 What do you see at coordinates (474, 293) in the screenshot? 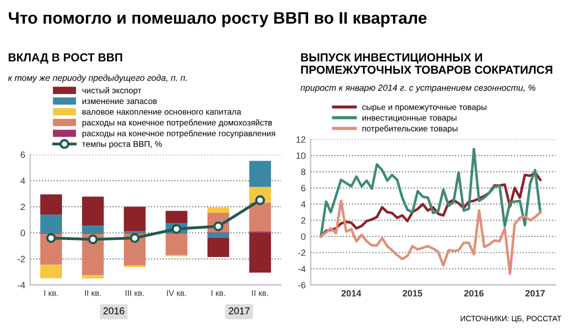
I see `x-tick-label: 2016` at bounding box center [474, 293].